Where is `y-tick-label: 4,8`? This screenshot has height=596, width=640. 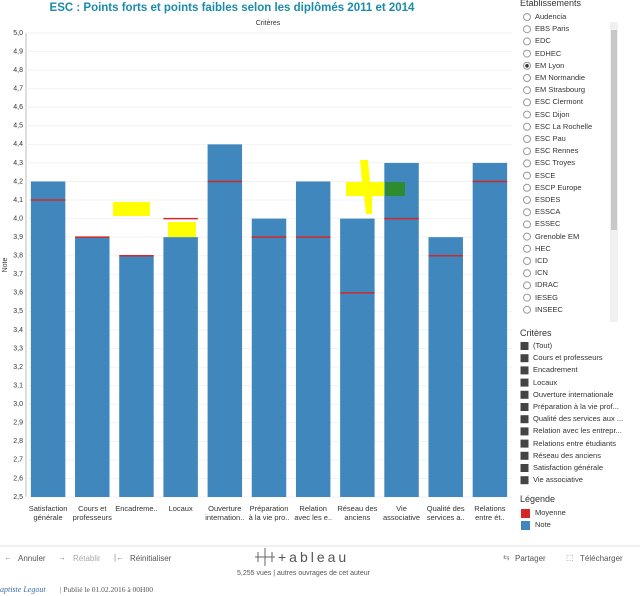 y-tick-label: 4,8 is located at coordinates (18, 70).